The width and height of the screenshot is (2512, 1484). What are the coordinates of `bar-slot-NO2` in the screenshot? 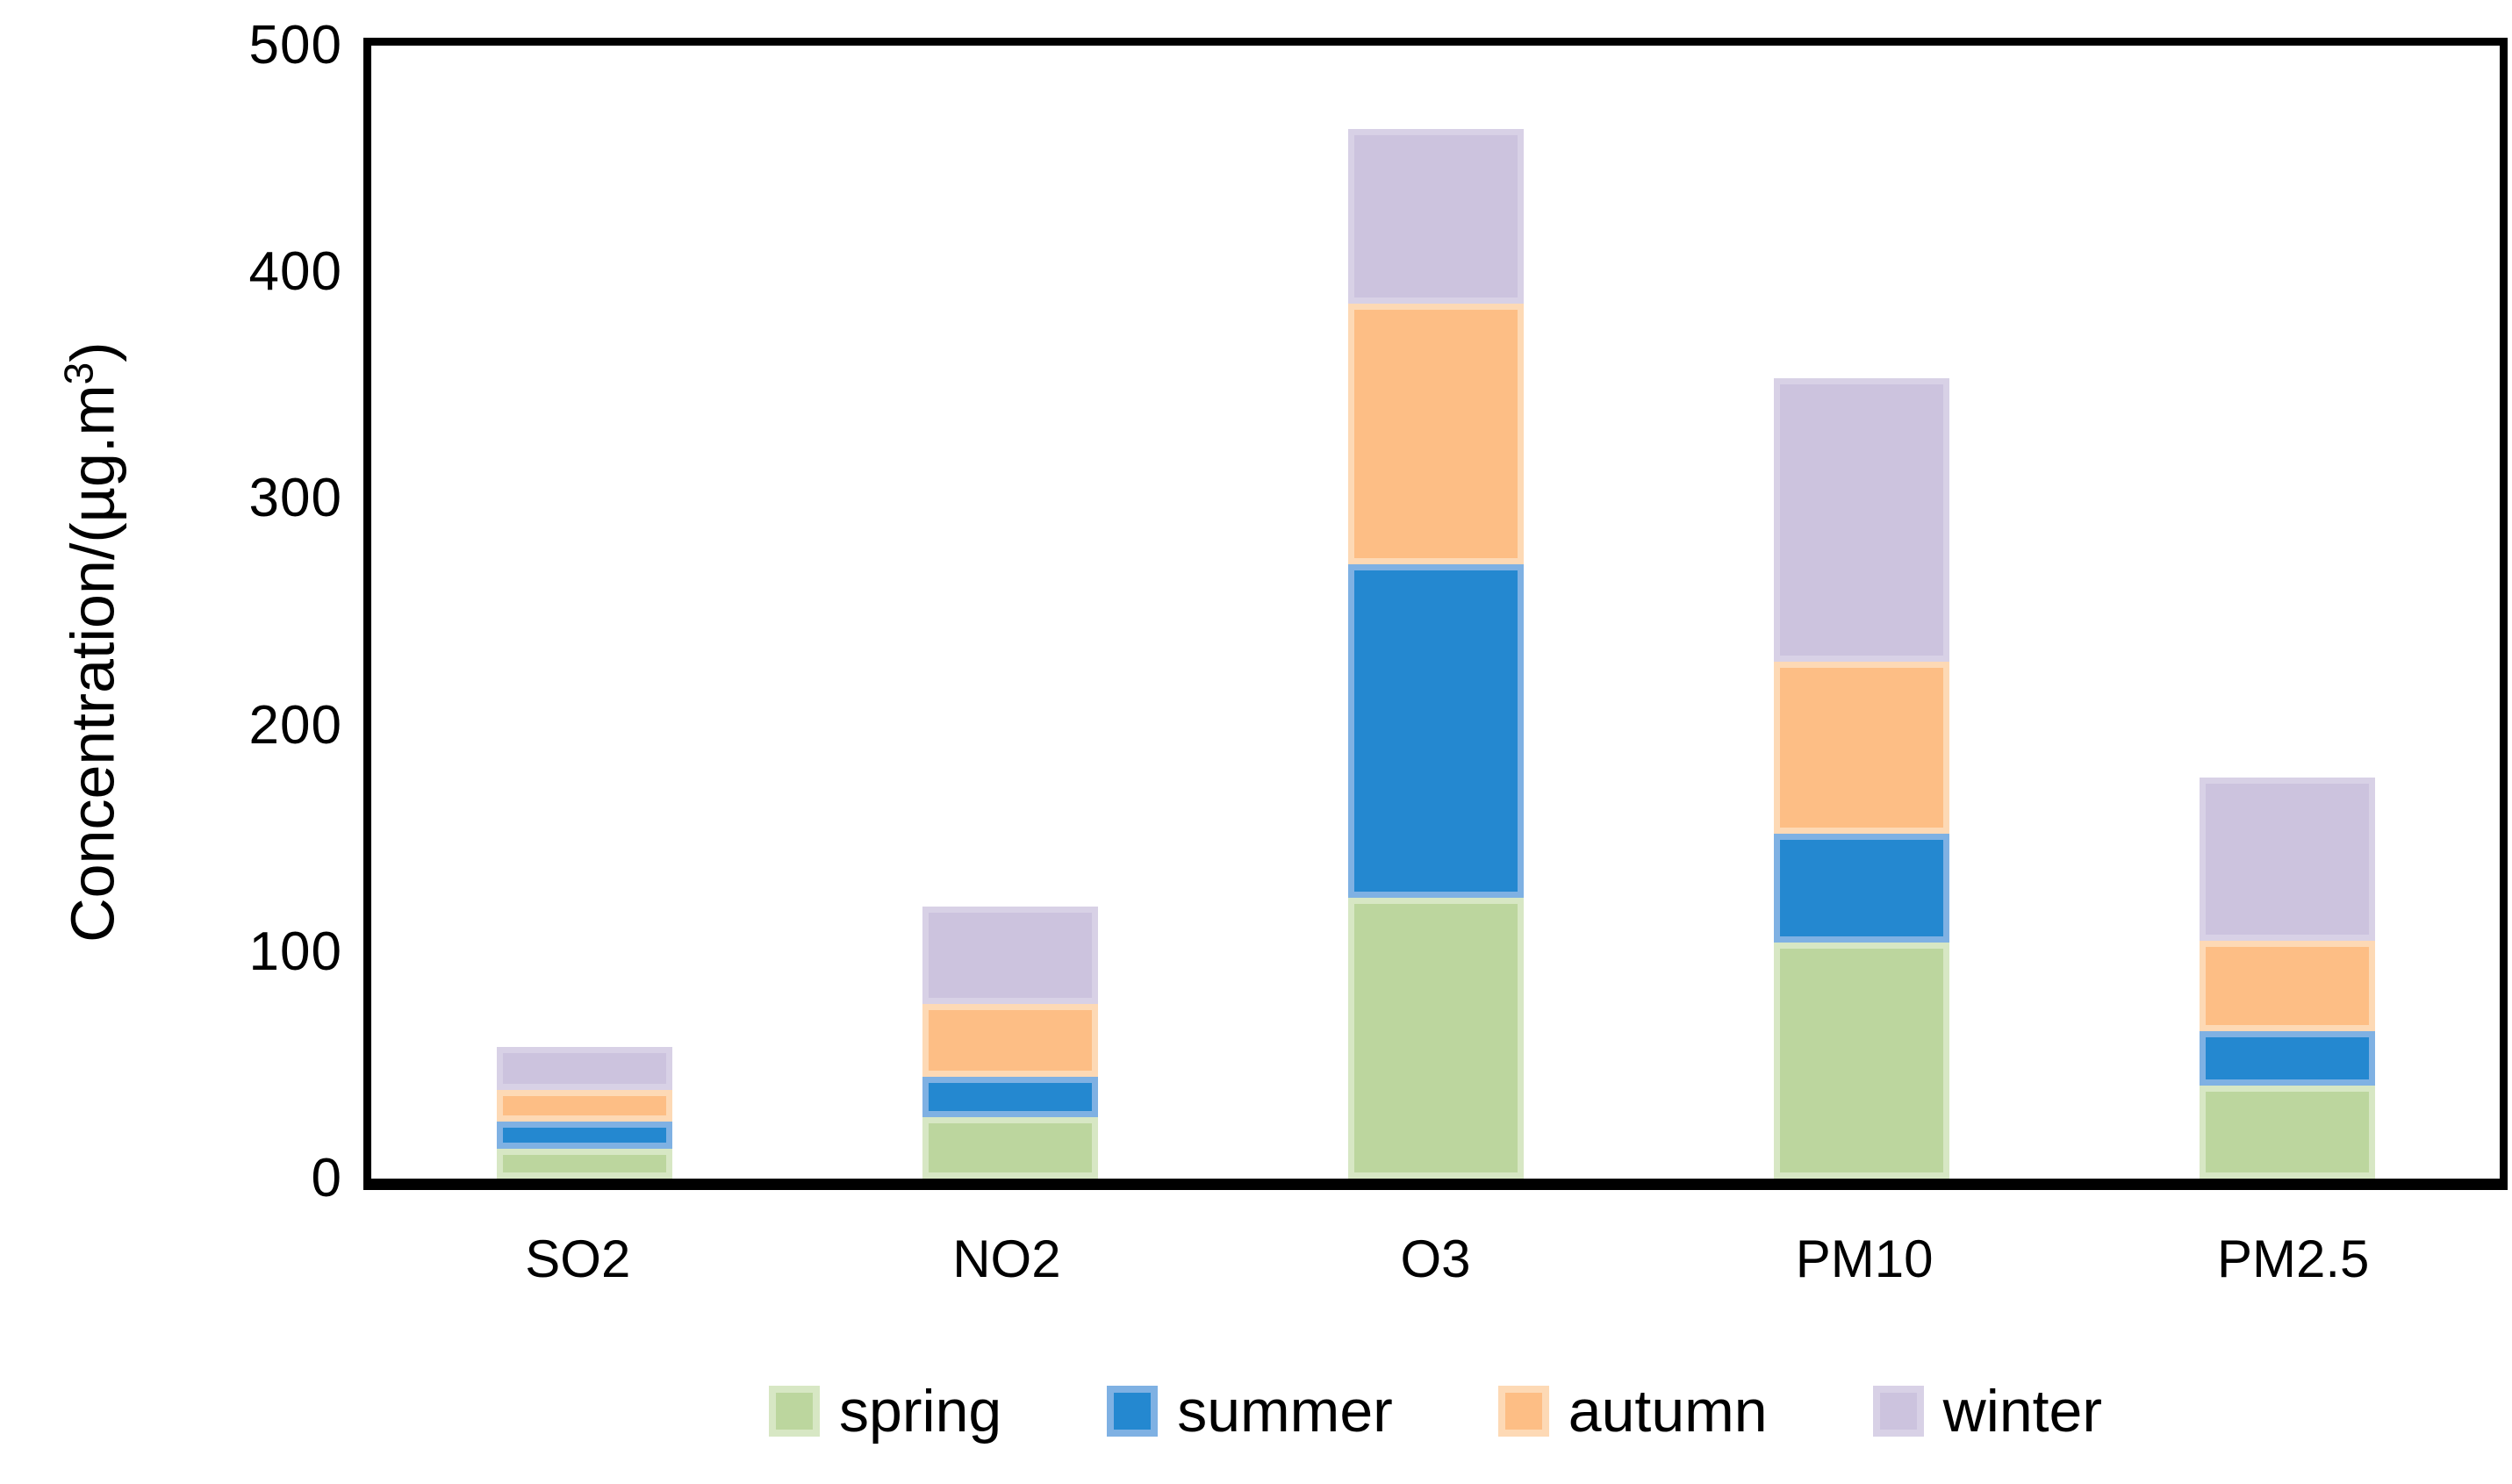 It's located at (1010, 612).